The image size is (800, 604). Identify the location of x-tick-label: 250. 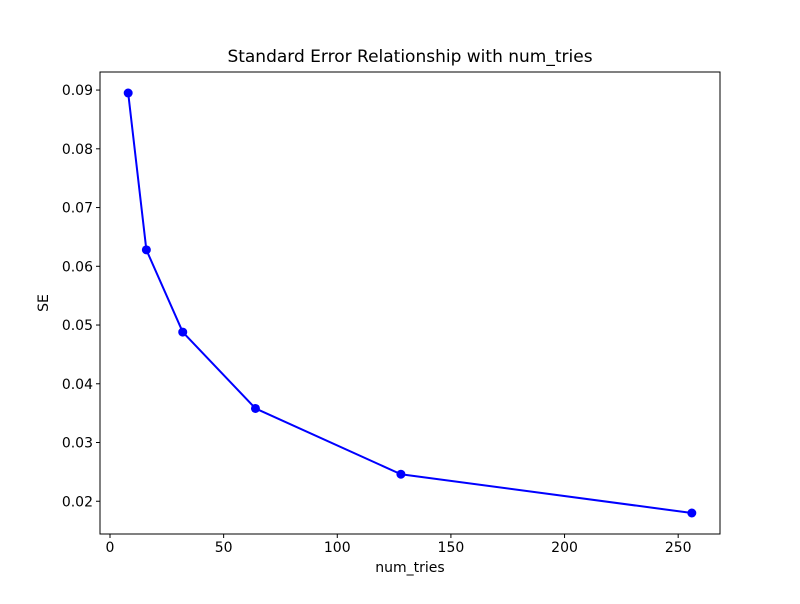
(678, 548).